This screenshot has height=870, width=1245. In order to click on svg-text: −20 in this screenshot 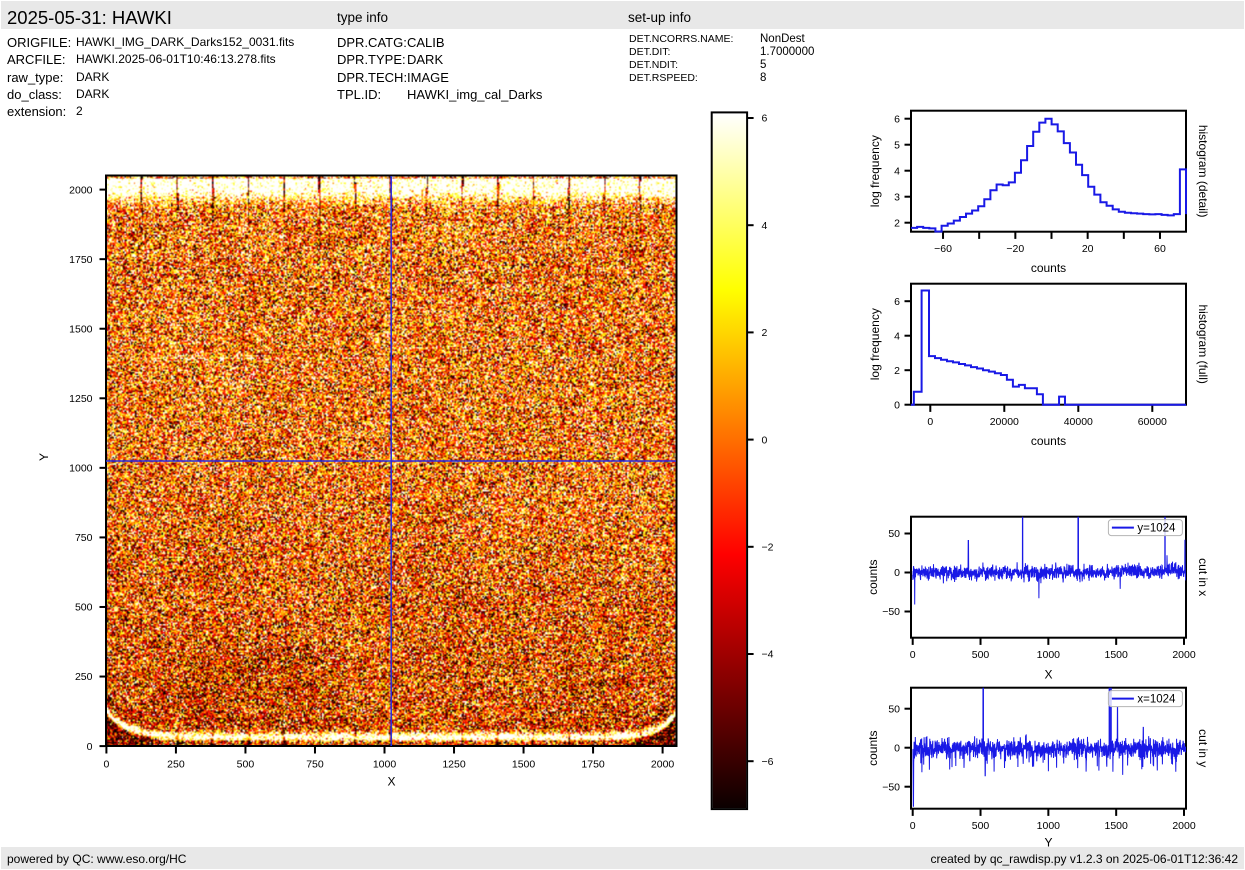, I will do `click(1015, 249)`.